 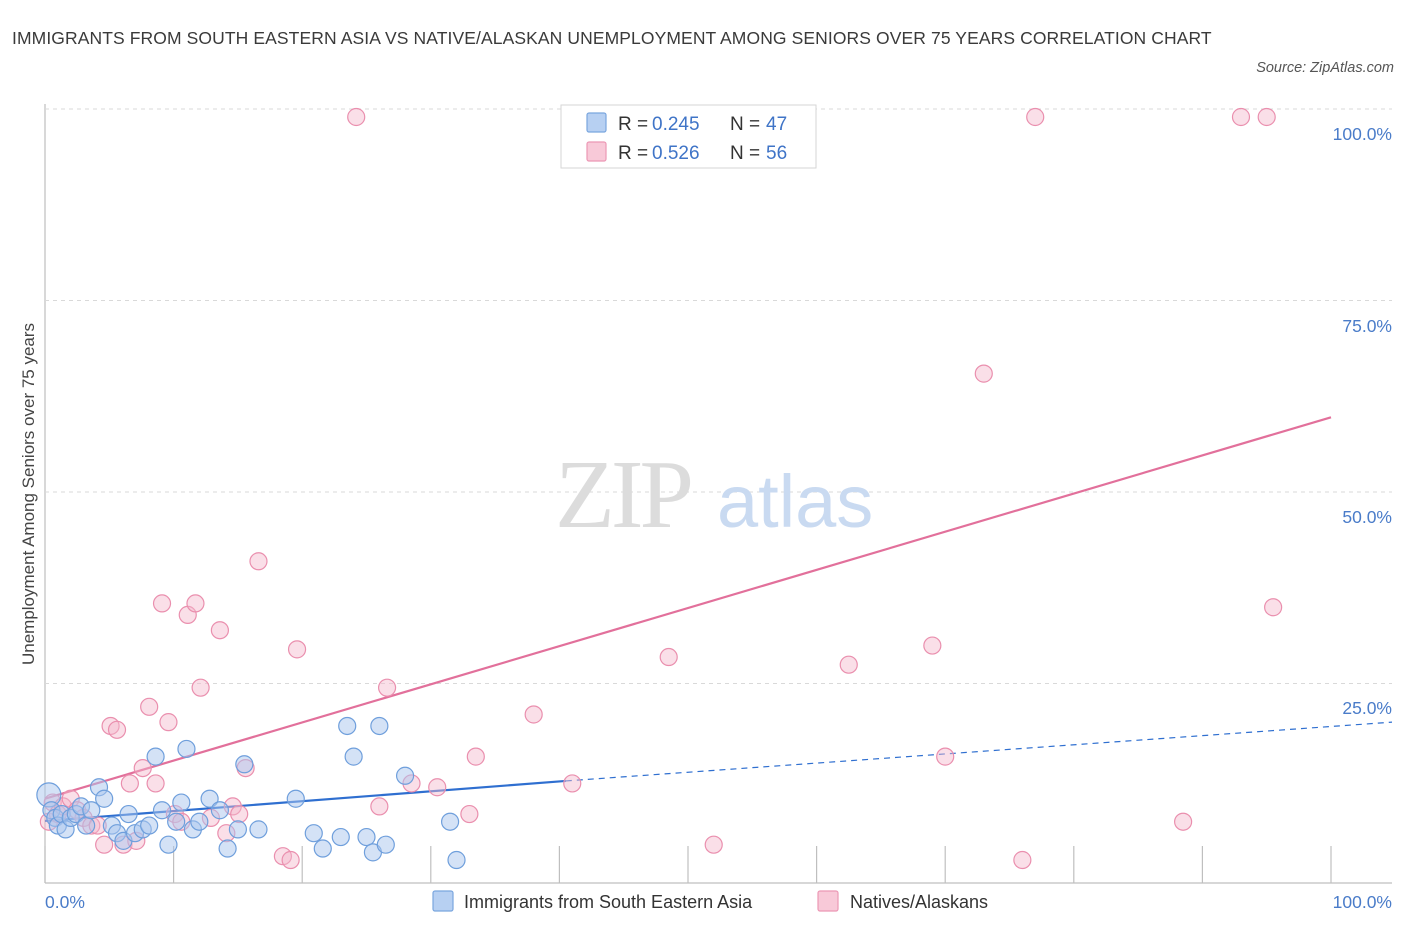 I want to click on x-axis-ticks, so click(x=688, y=864).